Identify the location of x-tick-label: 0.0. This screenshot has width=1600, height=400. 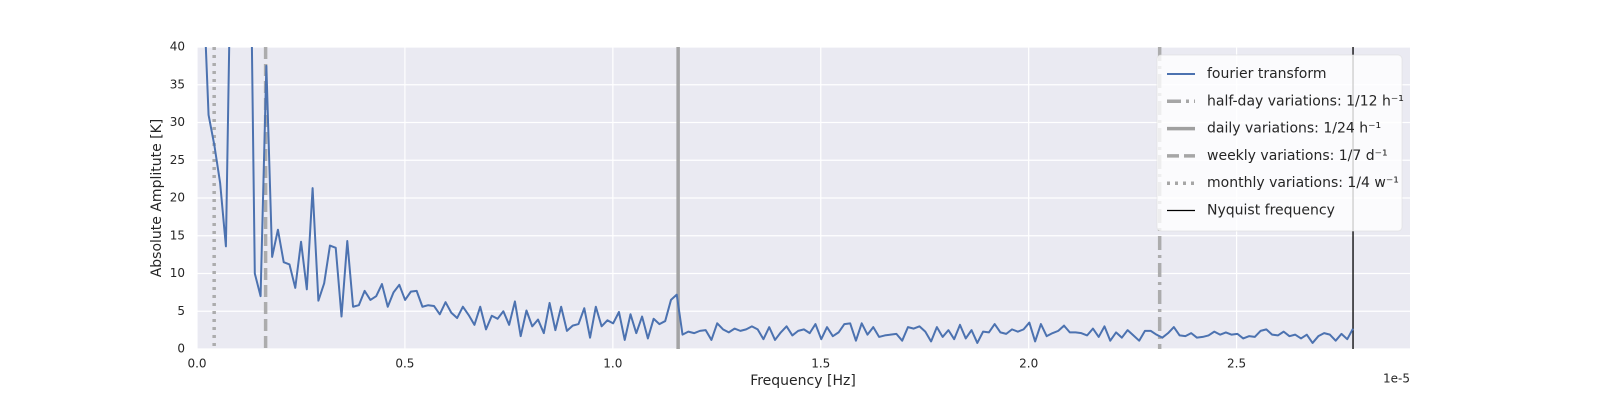
(196, 364).